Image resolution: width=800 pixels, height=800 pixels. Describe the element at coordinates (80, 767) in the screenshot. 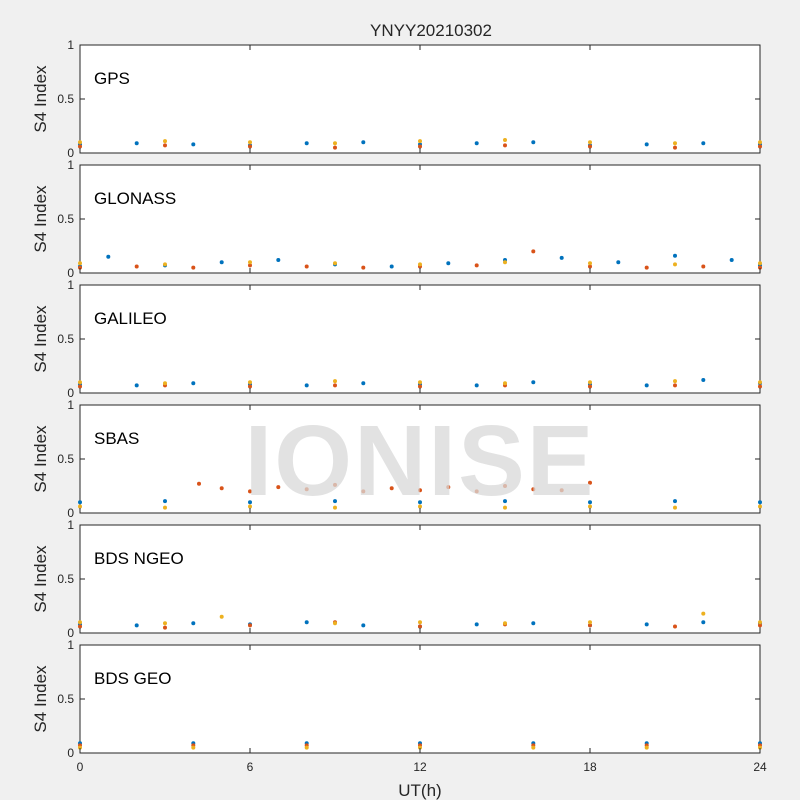

I see `x-tick-label: 0` at that location.